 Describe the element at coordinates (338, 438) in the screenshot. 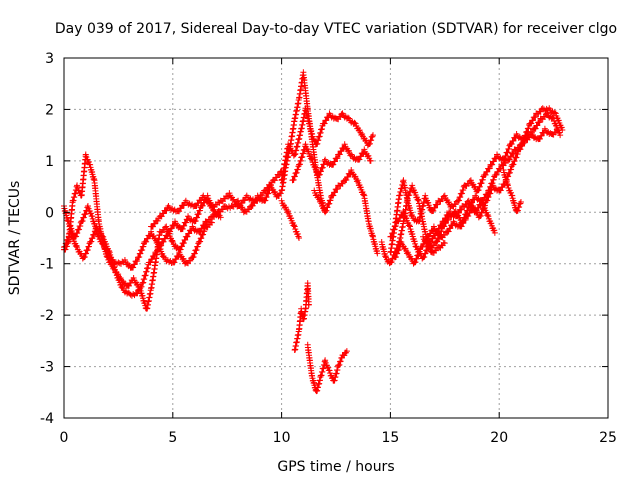

I see `x-tick-labels: 0 5 10 15 20 25` at that location.